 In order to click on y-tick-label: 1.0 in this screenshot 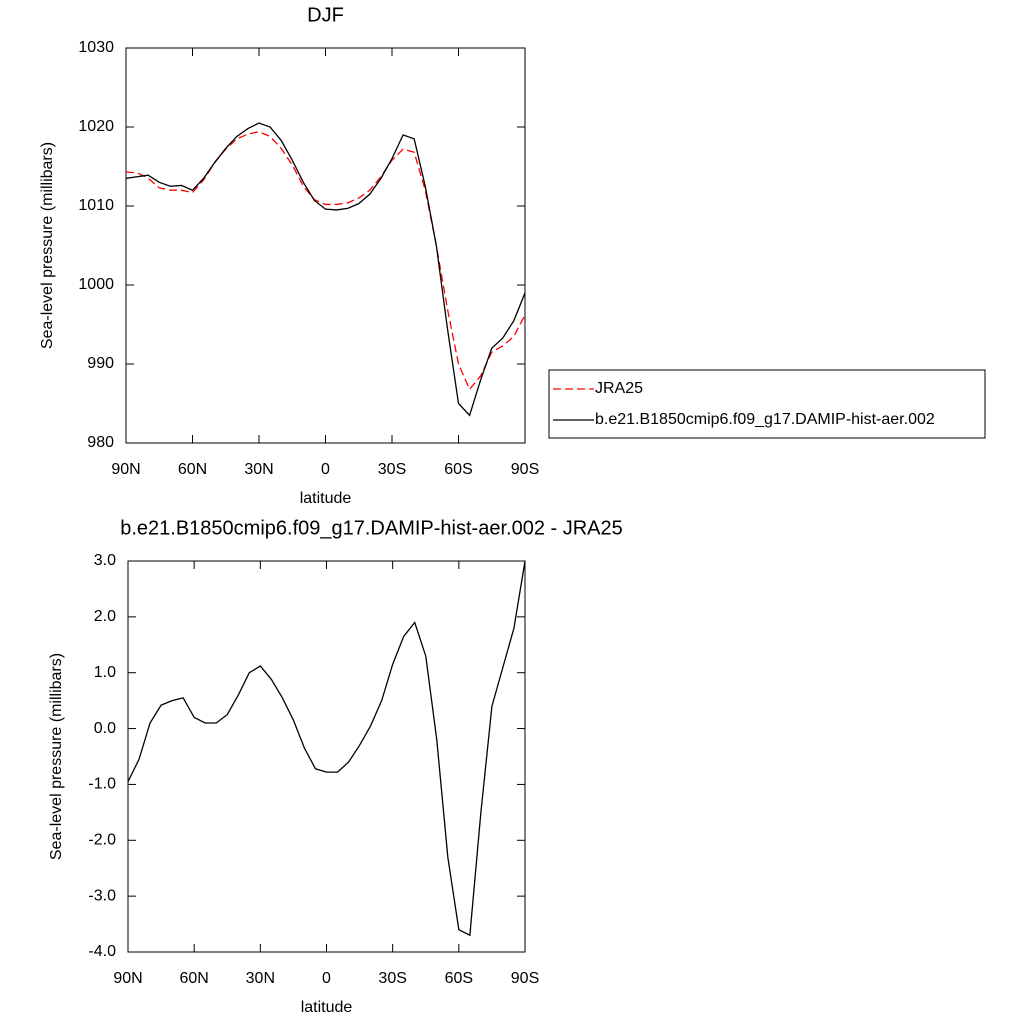, I will do `click(105, 672)`.